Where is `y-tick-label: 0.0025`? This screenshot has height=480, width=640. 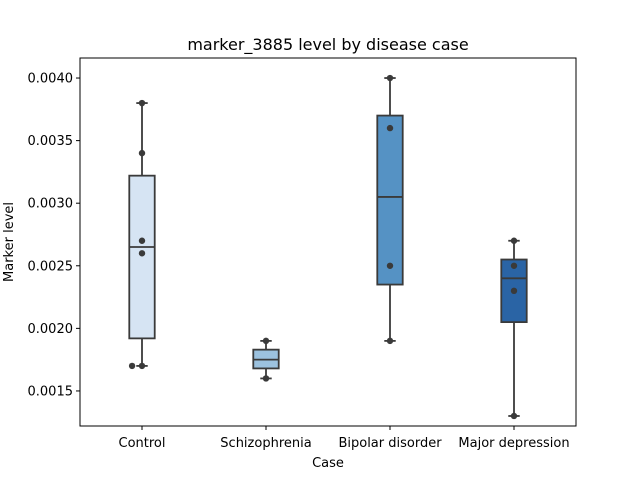 y-tick-label: 0.0025 is located at coordinates (51, 266).